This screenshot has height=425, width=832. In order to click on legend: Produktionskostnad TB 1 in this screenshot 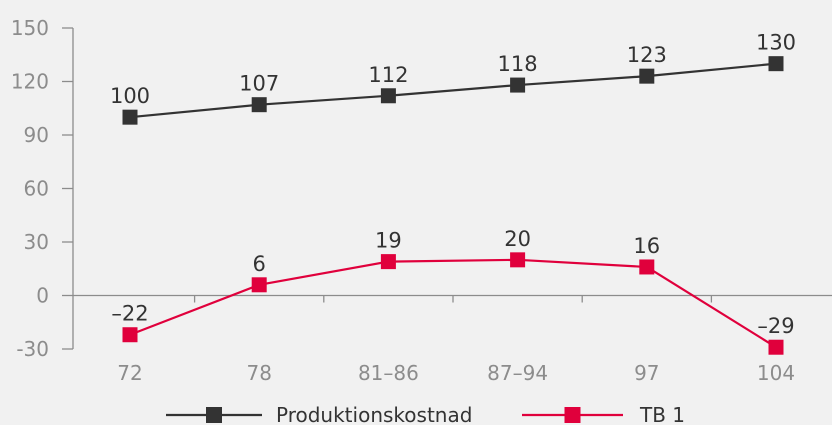, I will do `click(425, 414)`.